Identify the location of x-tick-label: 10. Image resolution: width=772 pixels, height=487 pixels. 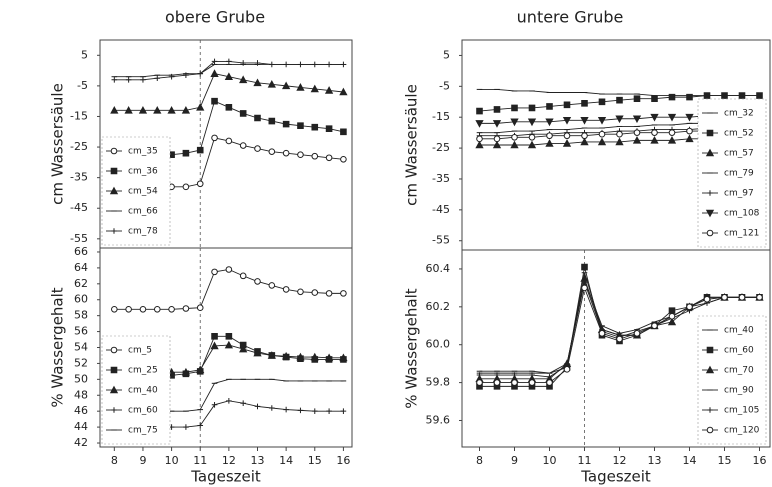
(172, 460).